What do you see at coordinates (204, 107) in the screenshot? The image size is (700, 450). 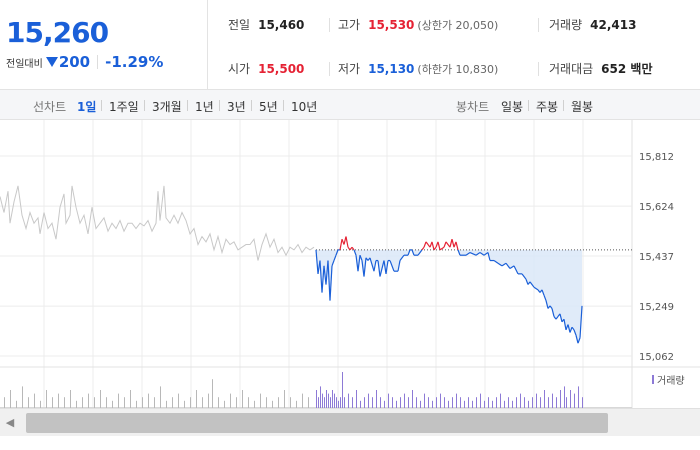 I see `period-1y-button: 1년` at bounding box center [204, 107].